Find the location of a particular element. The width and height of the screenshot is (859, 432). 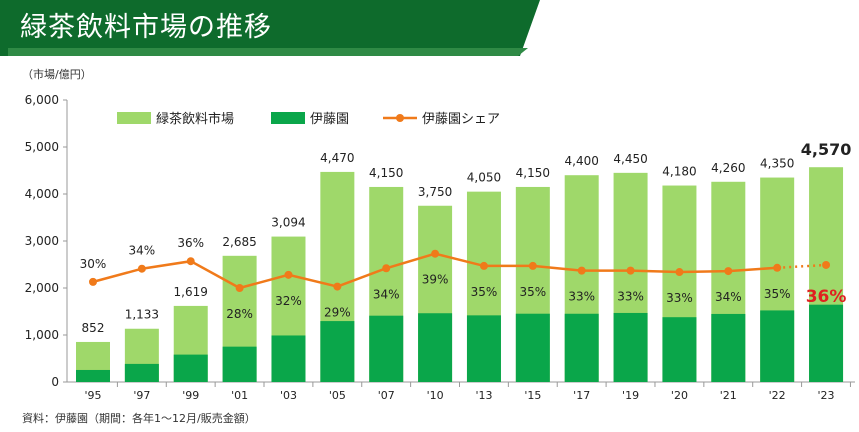

bar-value-label: 4,470 is located at coordinates (337, 158).